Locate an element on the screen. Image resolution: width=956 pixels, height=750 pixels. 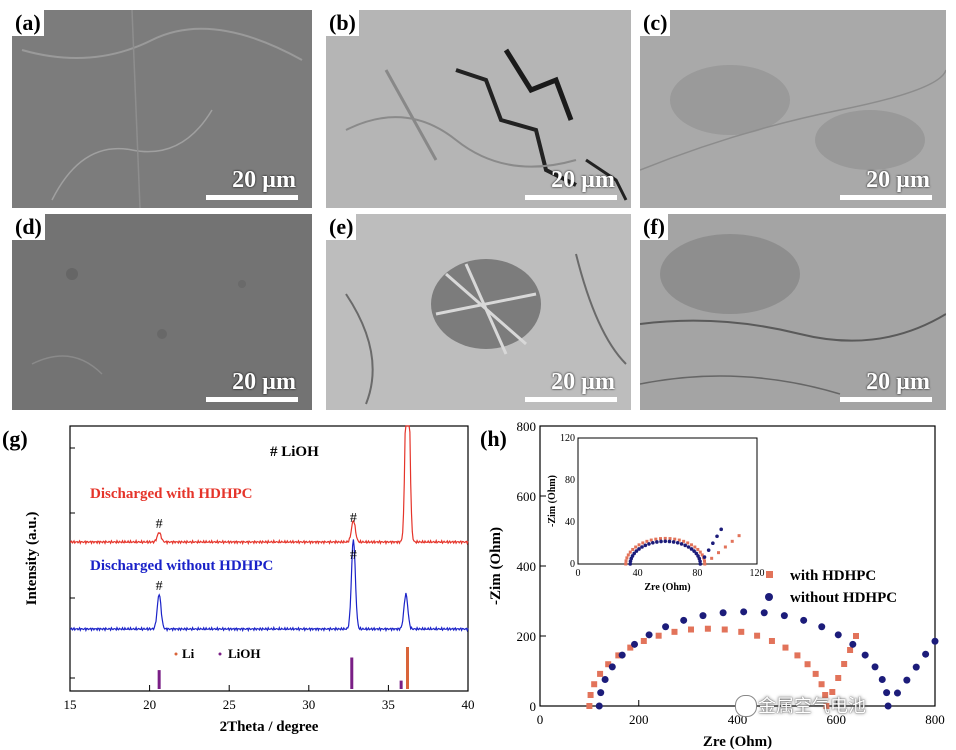
inset-y-tick-label: 0 is located at coordinates (572, 564).